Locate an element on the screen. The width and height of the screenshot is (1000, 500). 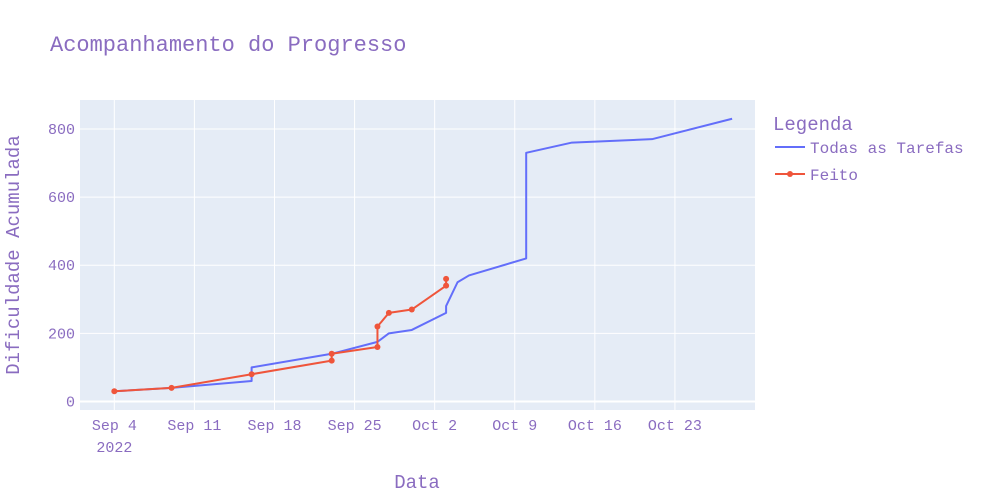
legend-item-feito: Feito is located at coordinates (816, 176).